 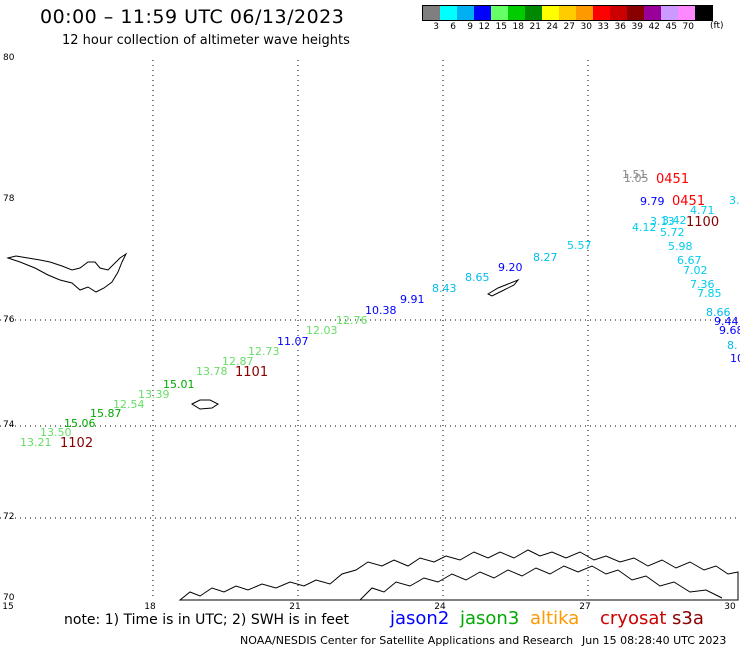 I want to click on wave-height-label: 15.06, so click(x=80, y=423).